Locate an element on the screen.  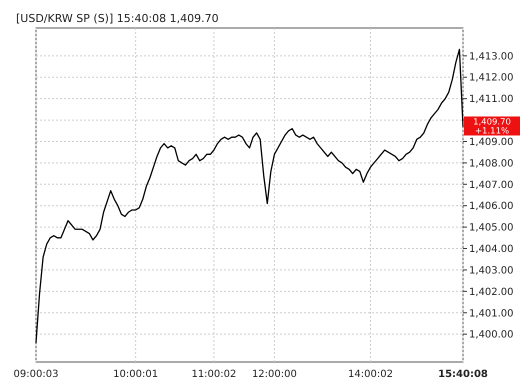
y-tick-label: 1,400.00 is located at coordinates (491, 335).